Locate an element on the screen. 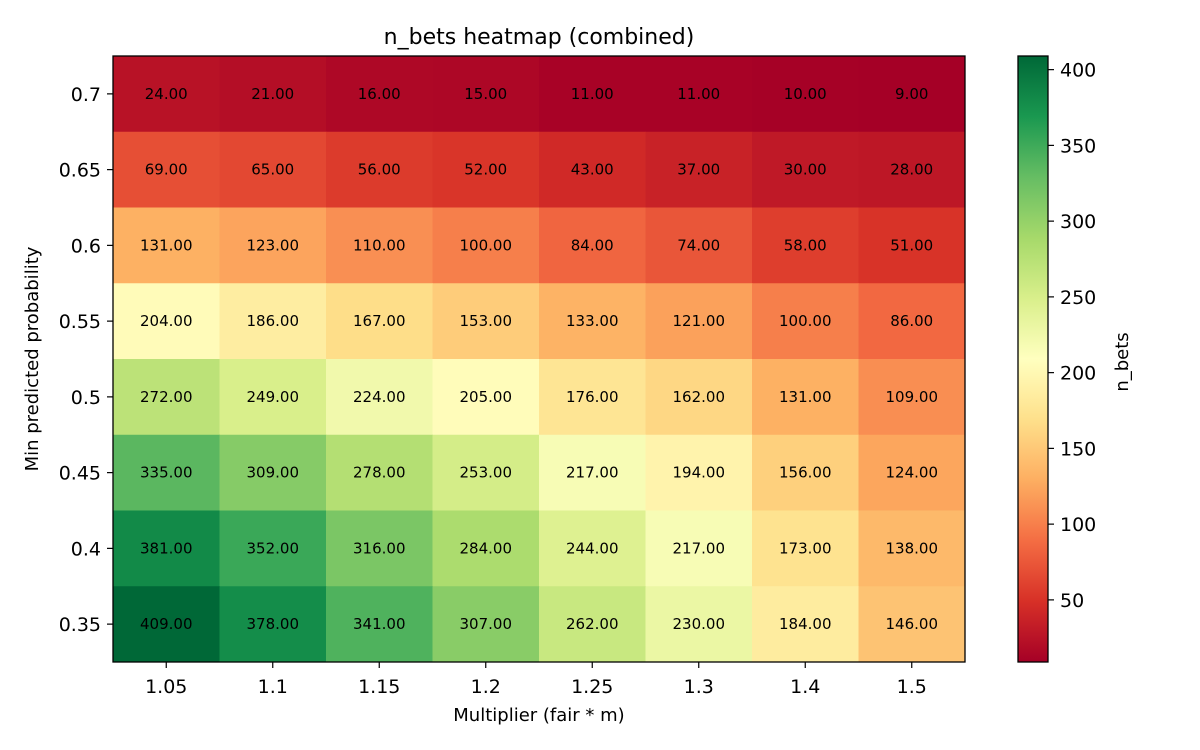 Image resolution: width=1200 pixels, height=750 pixels. cell-value-label: 24.00 is located at coordinates (166, 94).